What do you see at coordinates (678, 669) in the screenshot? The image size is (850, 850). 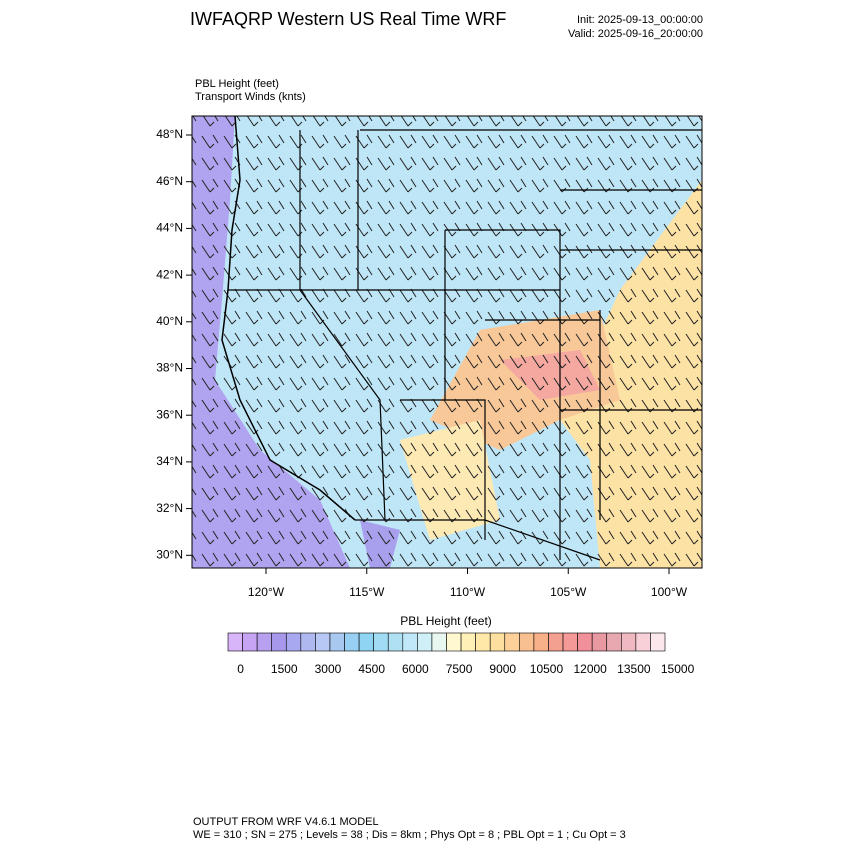 I see `colorbar-label: 15000` at bounding box center [678, 669].